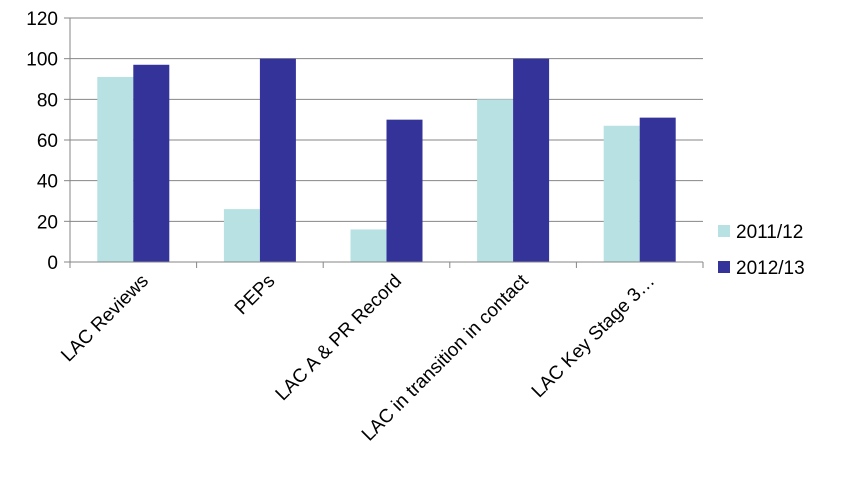  What do you see at coordinates (42, 19) in the screenshot?
I see `y-tick-label: 120` at bounding box center [42, 19].